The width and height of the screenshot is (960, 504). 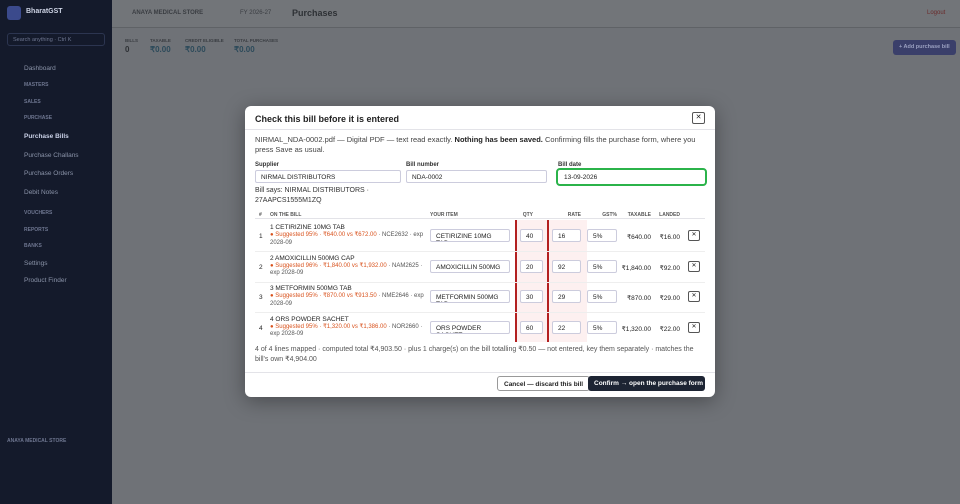 What do you see at coordinates (444, 215) in the screenshot?
I see `column-header: YOUR ITEM` at bounding box center [444, 215].